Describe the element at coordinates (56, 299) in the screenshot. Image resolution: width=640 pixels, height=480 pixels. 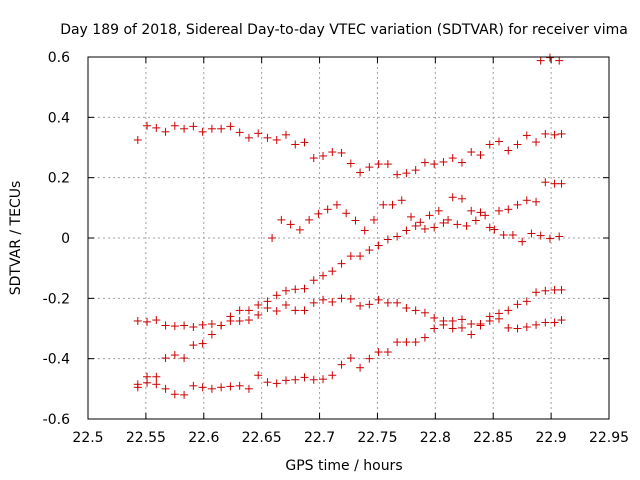
I see `y-tick-label: -0.2` at that location.